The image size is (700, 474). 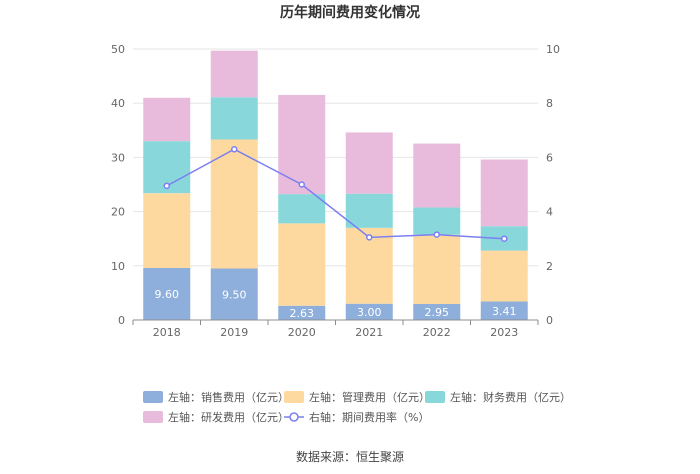 I want to click on bar-value-label: 9.60, so click(x=167, y=294).